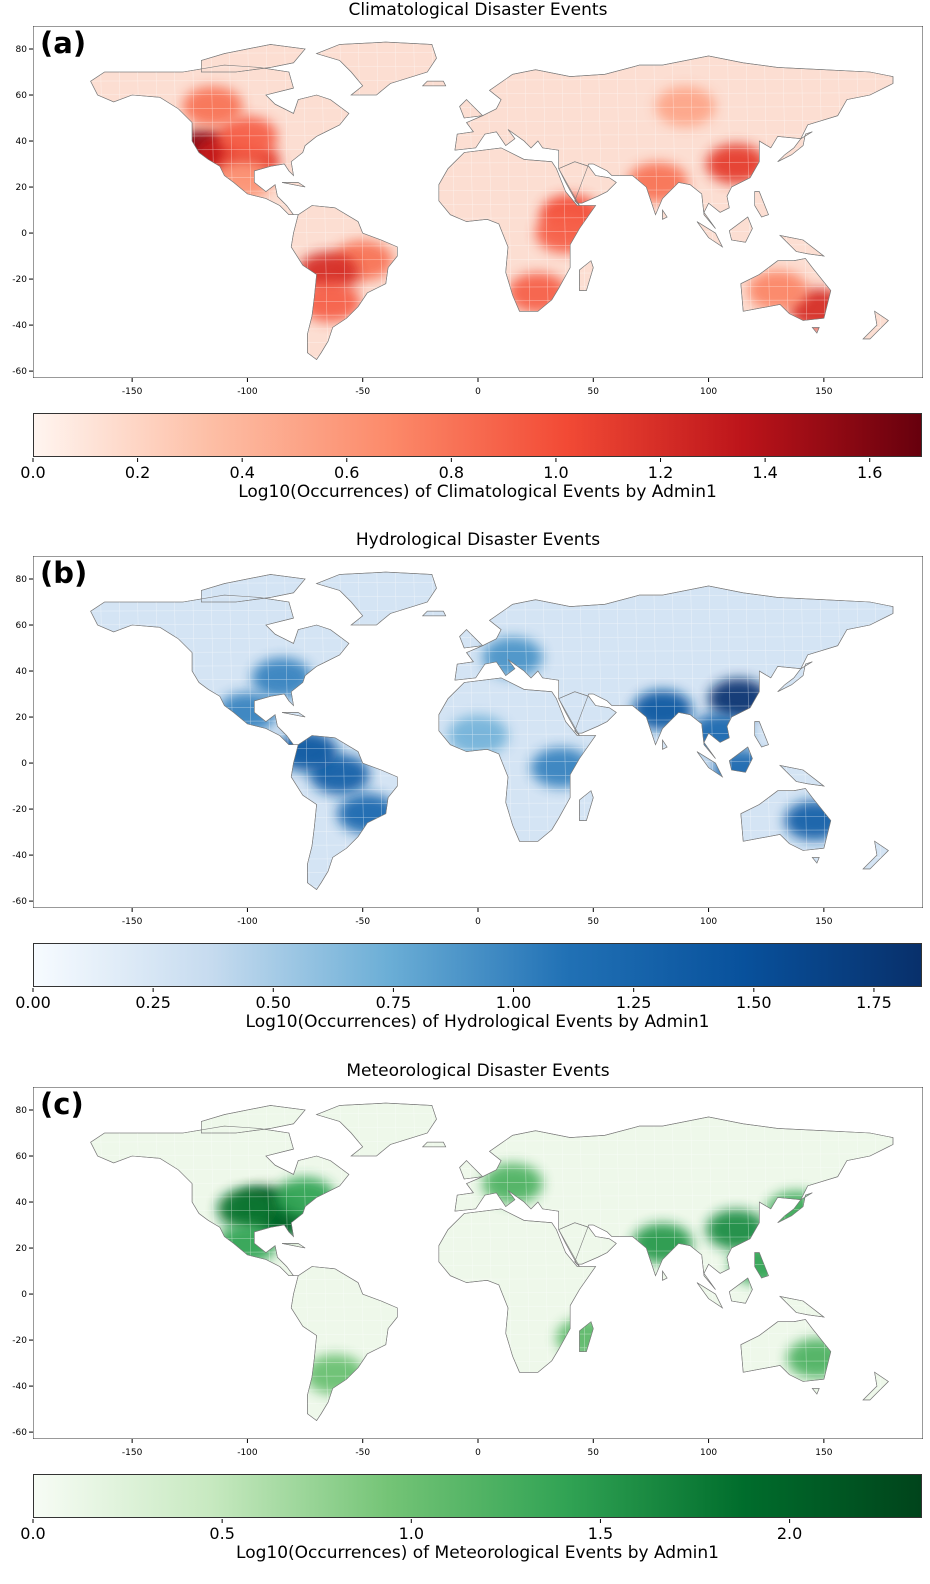 The width and height of the screenshot is (930, 1584). What do you see at coordinates (478, 735) in the screenshot?
I see `region-west-africa` at bounding box center [478, 735].